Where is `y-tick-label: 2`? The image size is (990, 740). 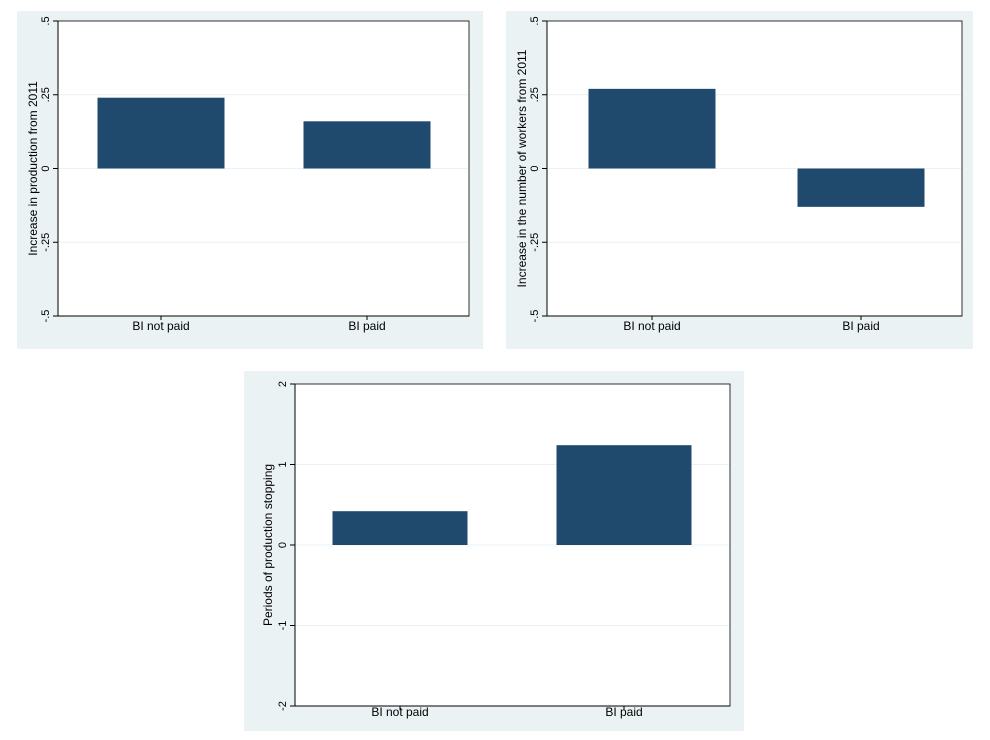
y-tick-label: 2 is located at coordinates (283, 384).